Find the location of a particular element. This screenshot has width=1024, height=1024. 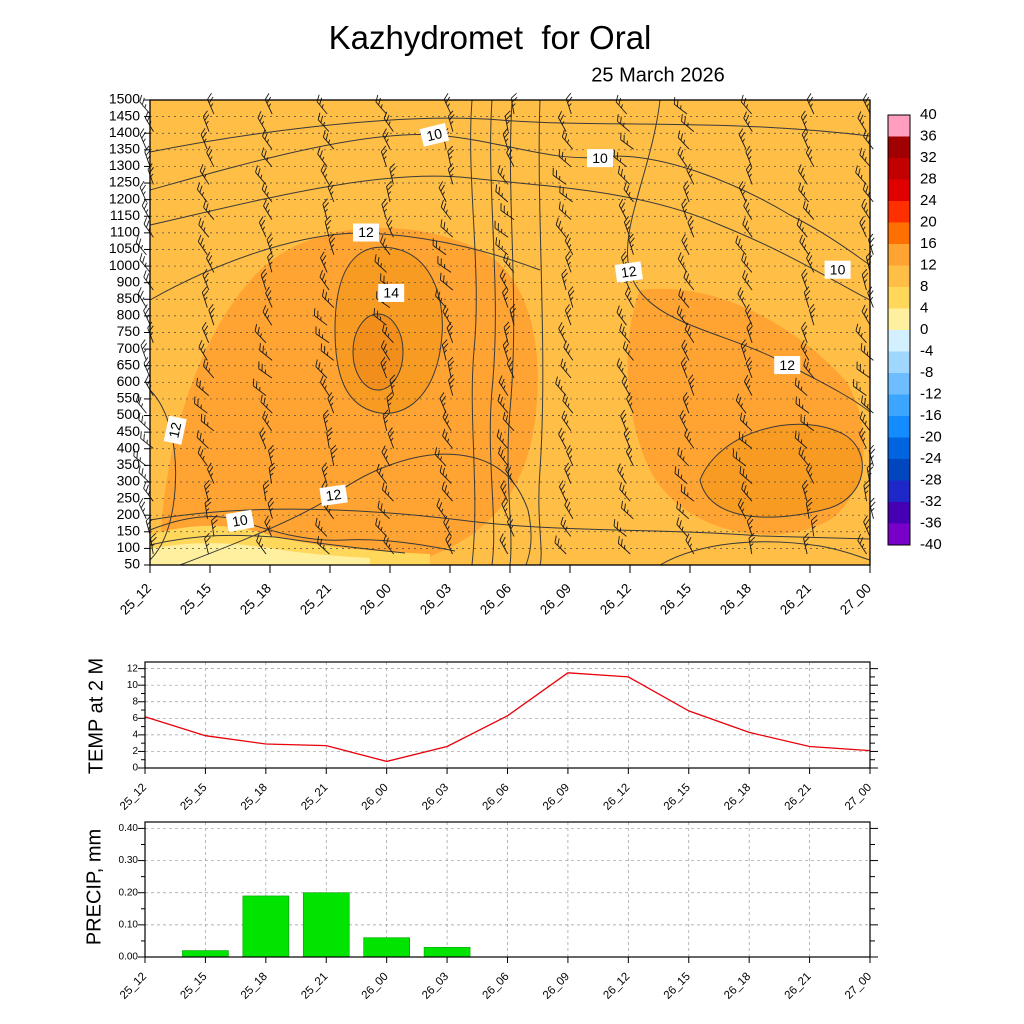

svg-text: 1050 is located at coordinates (124, 248).